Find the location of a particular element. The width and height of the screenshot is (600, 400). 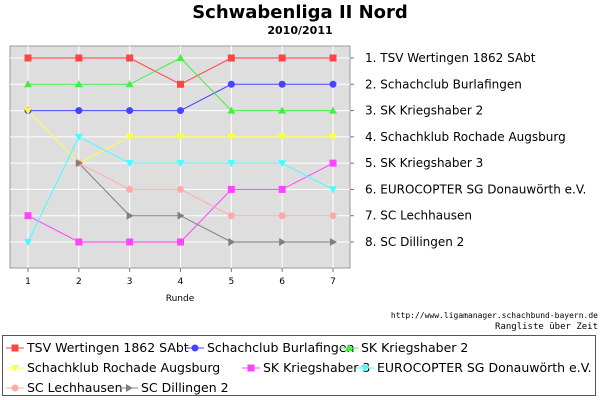

x-tick-label: 3 is located at coordinates (130, 282).